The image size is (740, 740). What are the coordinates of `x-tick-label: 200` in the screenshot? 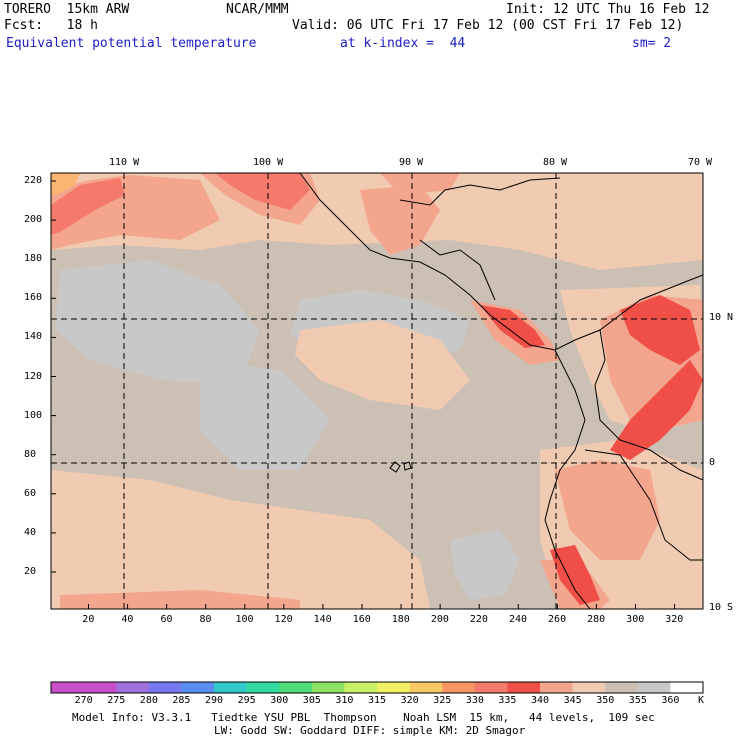 It's located at (439, 619).